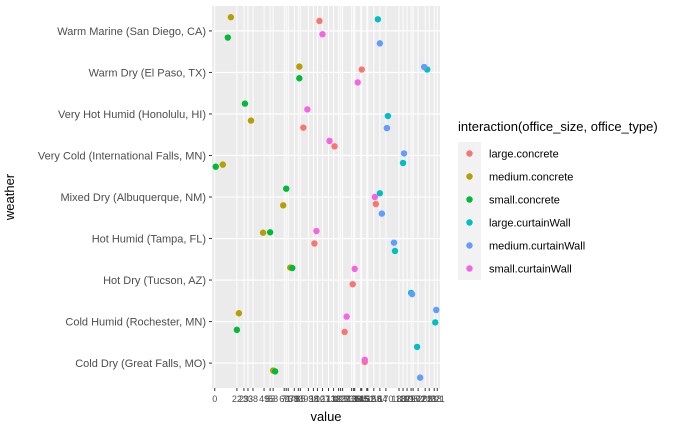  What do you see at coordinates (122, 156) in the screenshot?
I see `y-tick-label: Very Cold (International Falls, MN)` at bounding box center [122, 156].